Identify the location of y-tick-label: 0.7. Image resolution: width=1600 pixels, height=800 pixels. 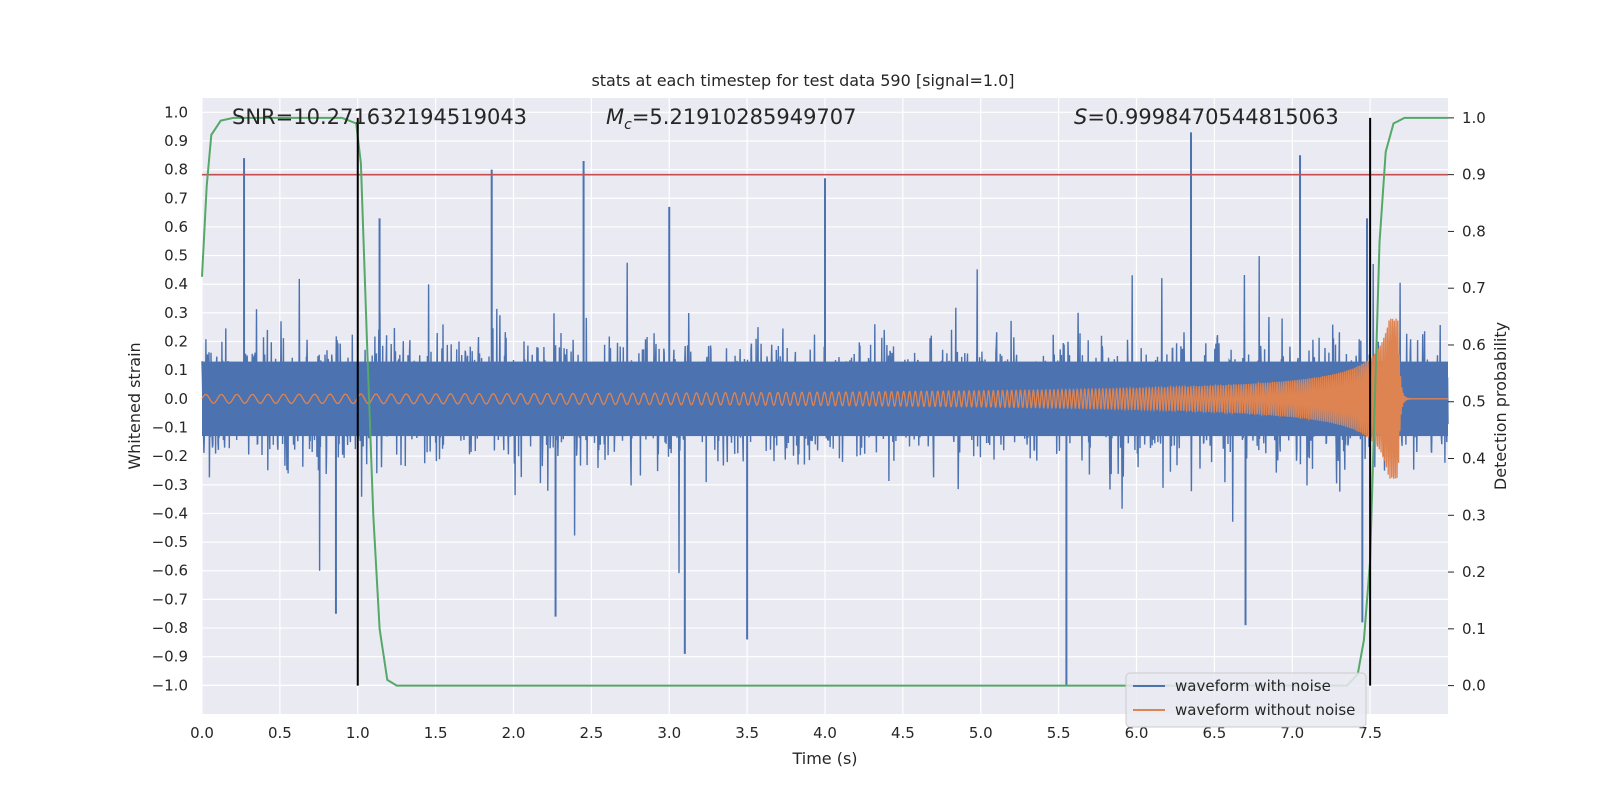
(176, 198).